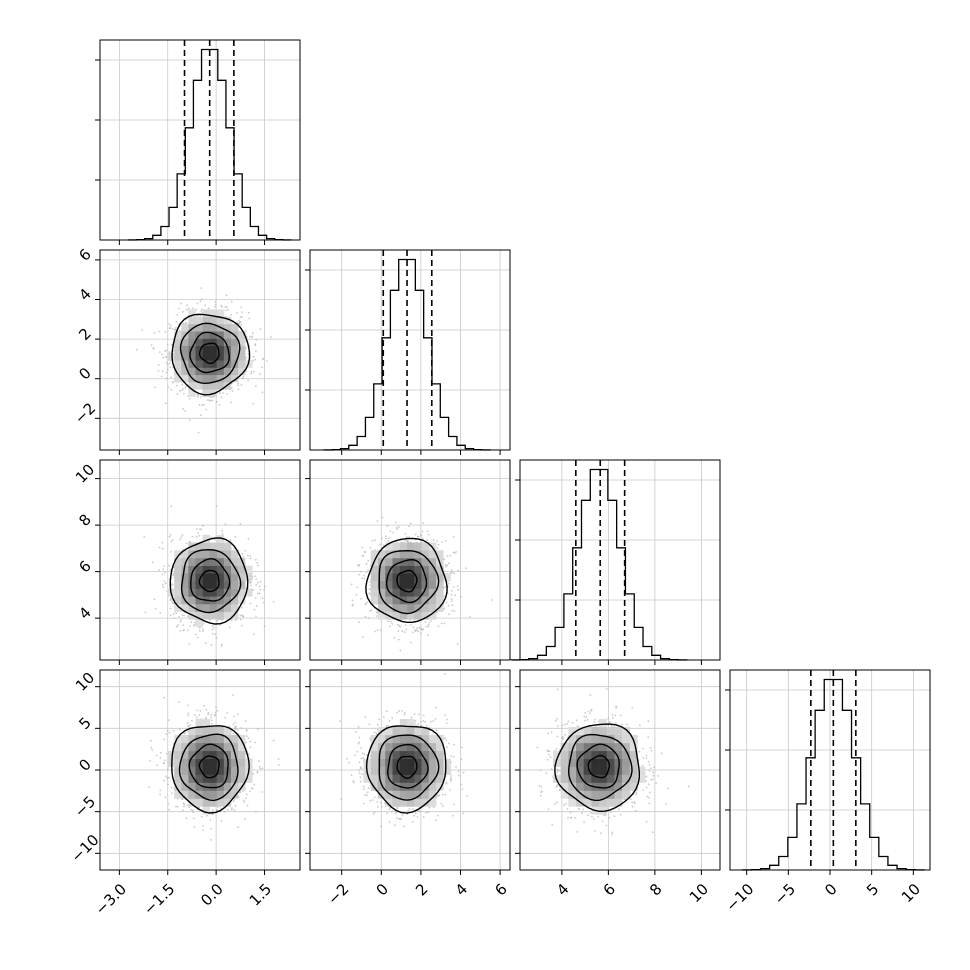 This screenshot has width=970, height=970. What do you see at coordinates (212, 895) in the screenshot?
I see `x-tick-label: 0.0` at bounding box center [212, 895].